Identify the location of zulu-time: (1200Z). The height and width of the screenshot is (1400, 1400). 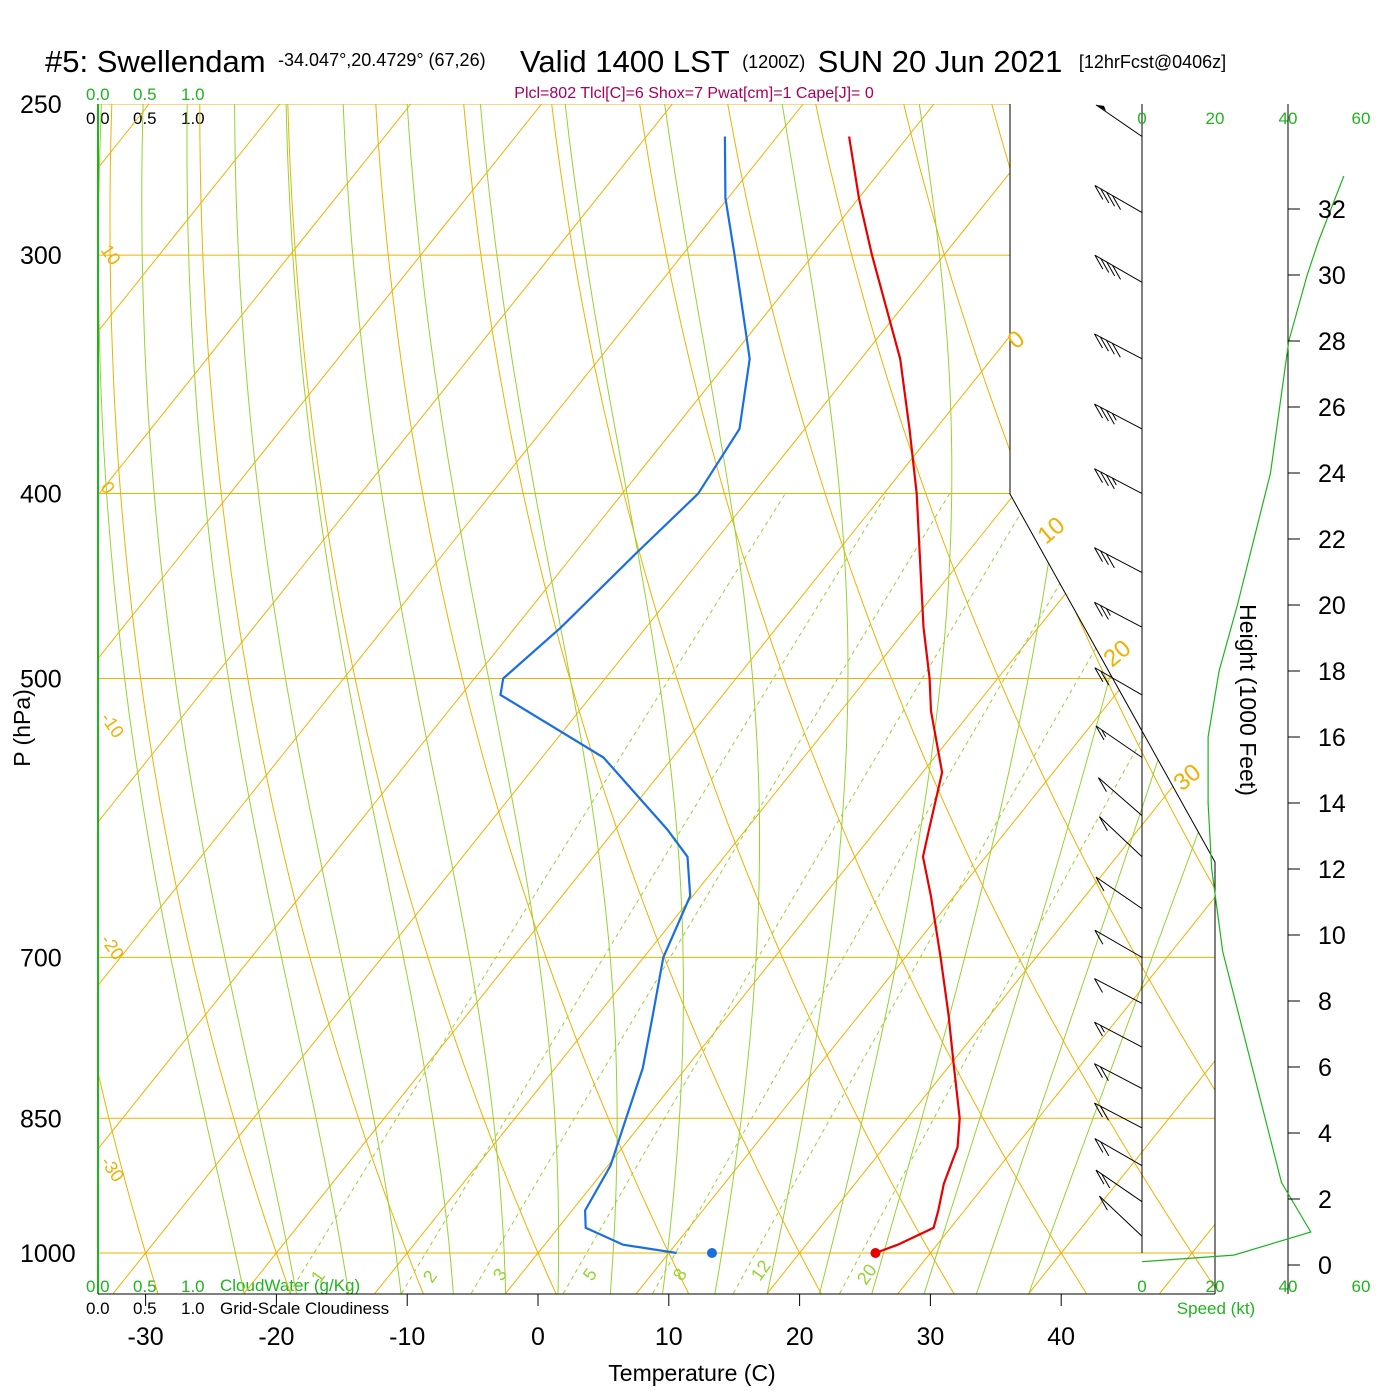
(773, 62).